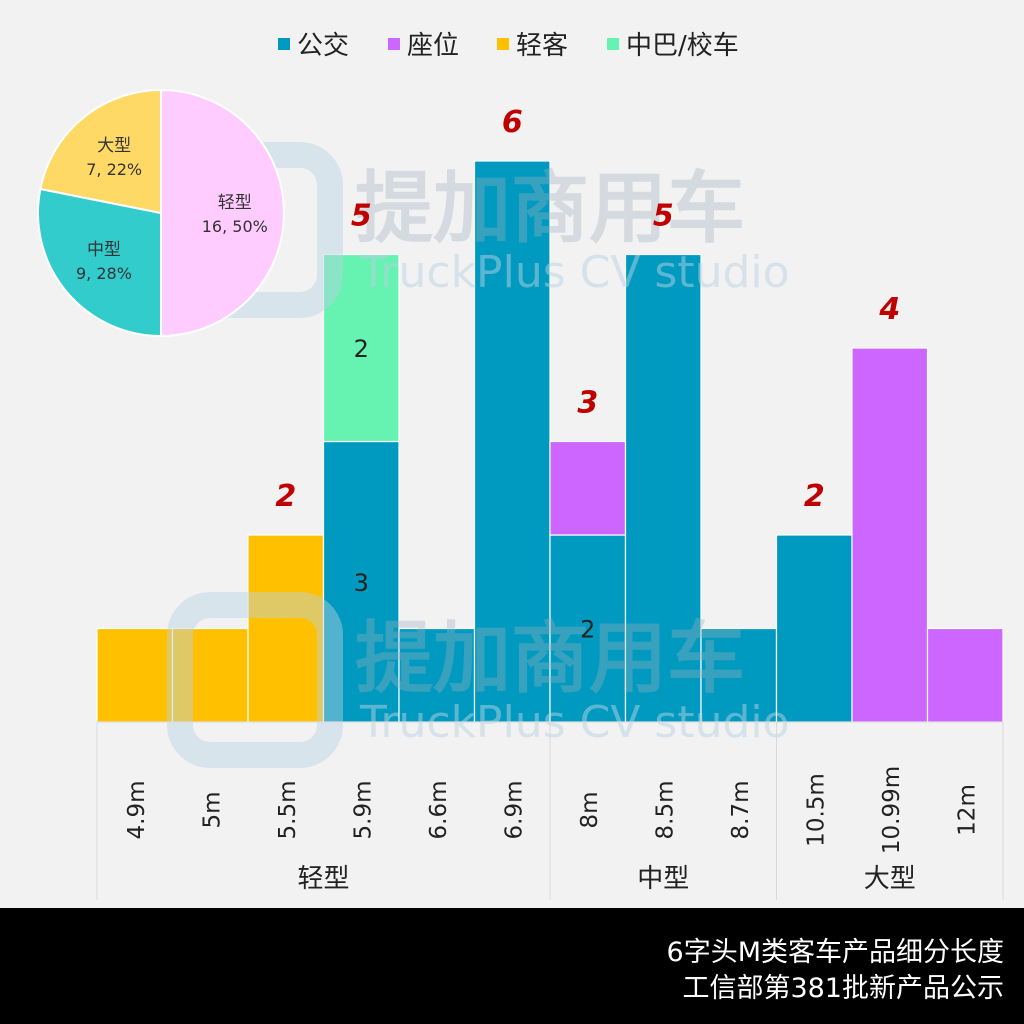 The image size is (1024, 1024). I want to click on bar-8m-公交, so click(588, 628).